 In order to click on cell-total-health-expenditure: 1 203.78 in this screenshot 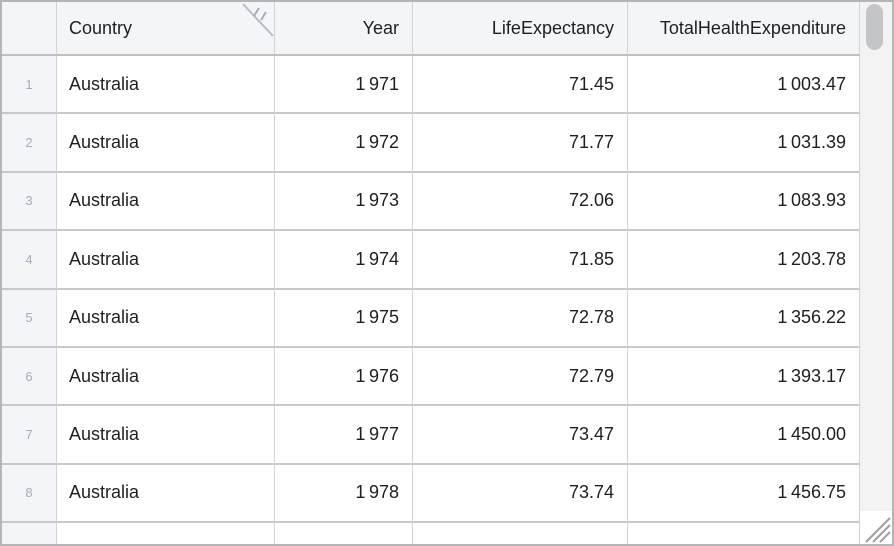, I will do `click(744, 260)`.